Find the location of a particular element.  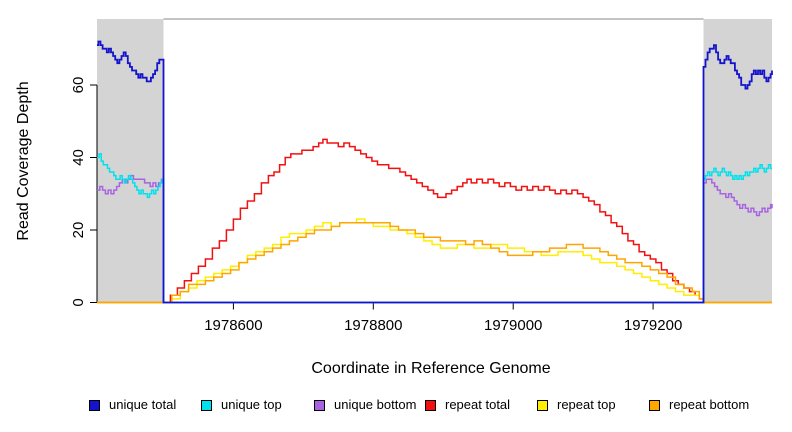

legend-swatch-repeat-bottom is located at coordinates (654, 405).